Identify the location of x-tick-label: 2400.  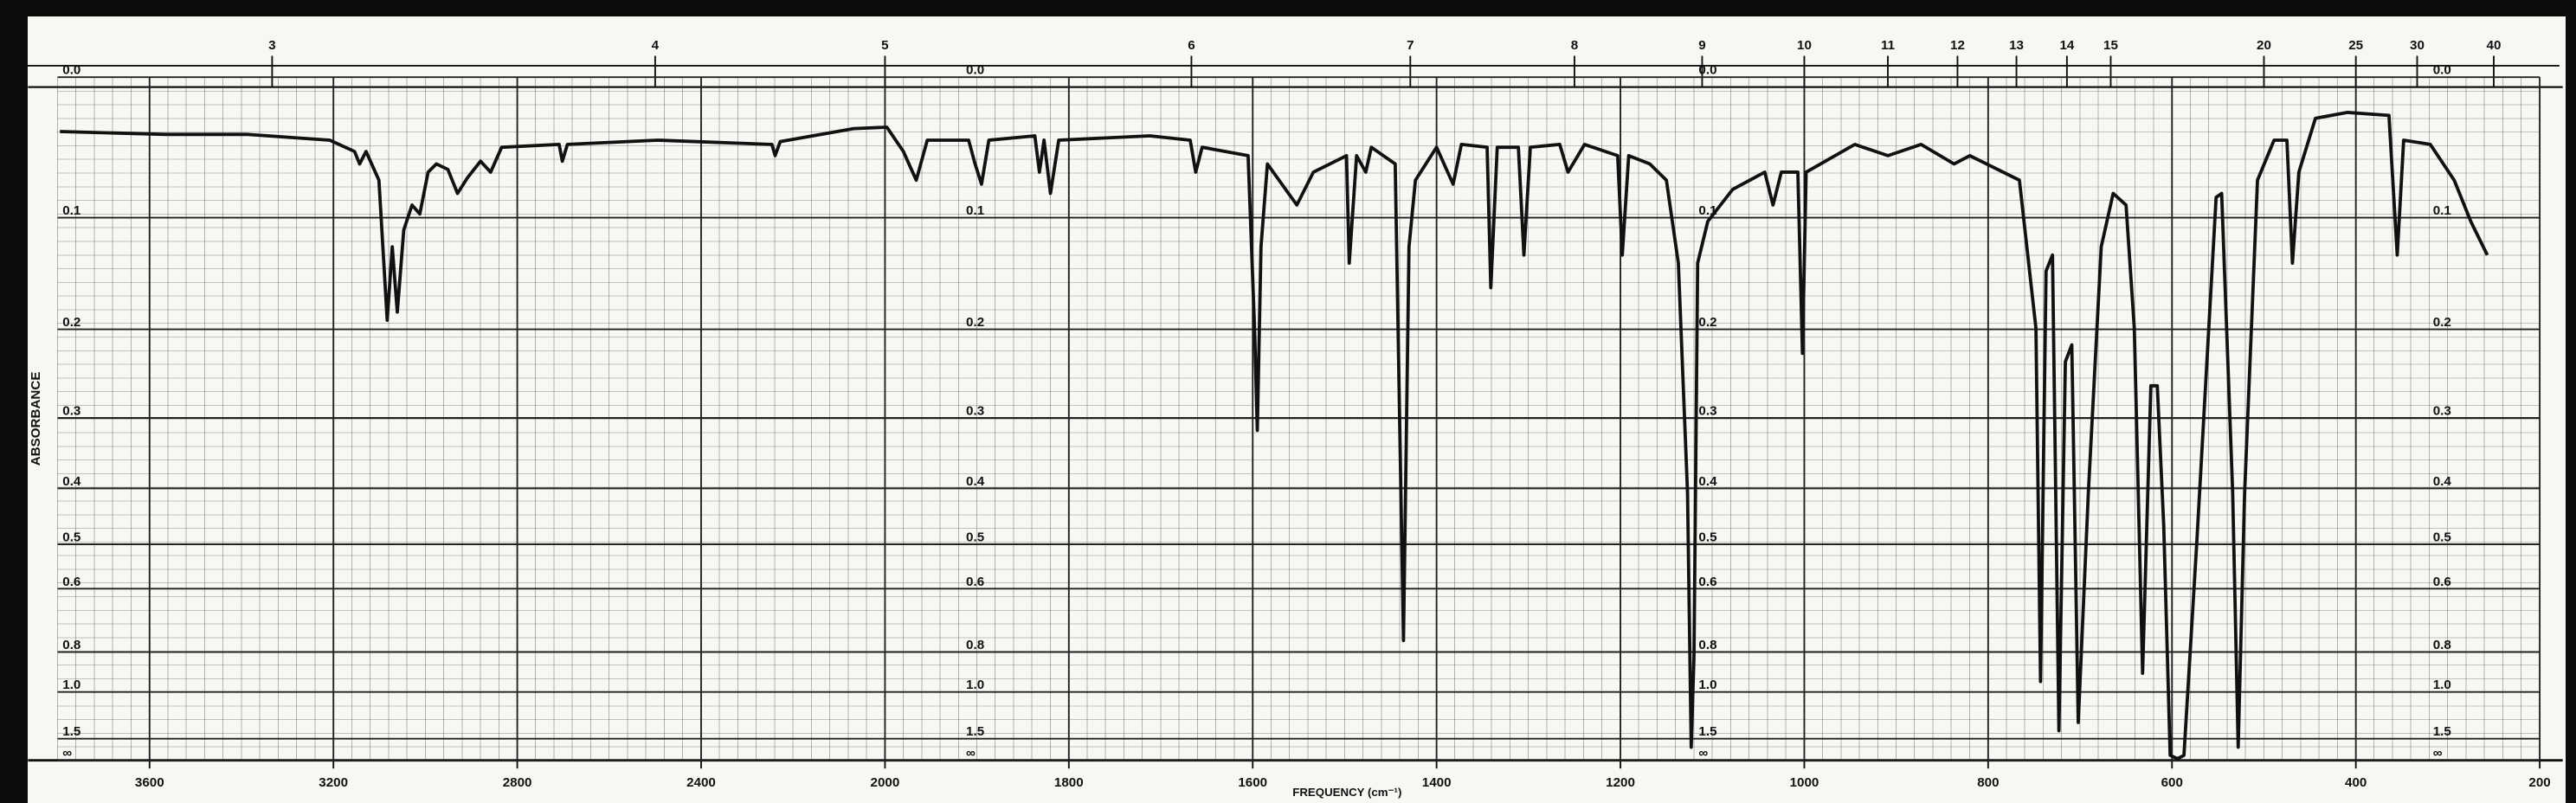
(701, 782).